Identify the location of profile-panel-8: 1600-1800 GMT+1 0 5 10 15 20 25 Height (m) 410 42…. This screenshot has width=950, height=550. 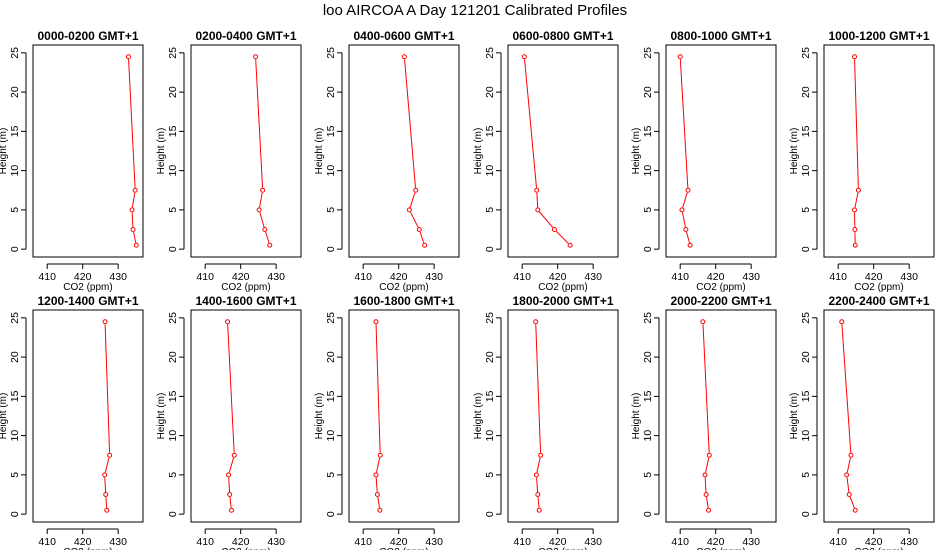
(387, 422).